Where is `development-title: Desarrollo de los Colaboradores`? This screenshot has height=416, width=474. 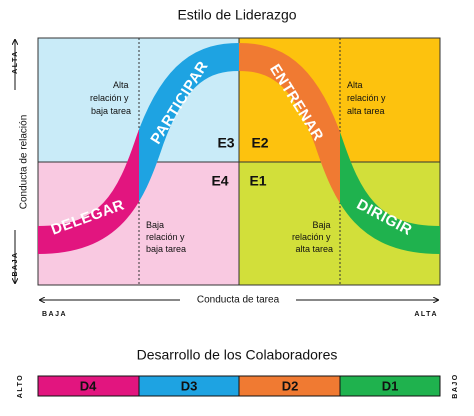 development-title: Desarrollo de los Colaboradores is located at coordinates (237, 355).